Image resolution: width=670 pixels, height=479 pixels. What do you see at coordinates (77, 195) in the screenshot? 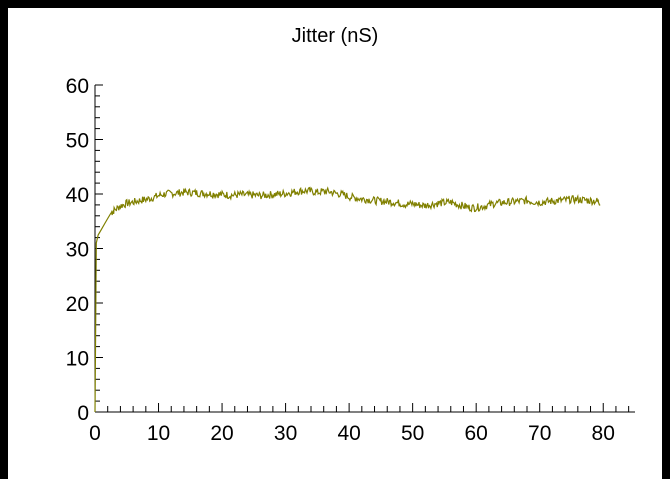
I see `y-tick-label: 40` at bounding box center [77, 195].